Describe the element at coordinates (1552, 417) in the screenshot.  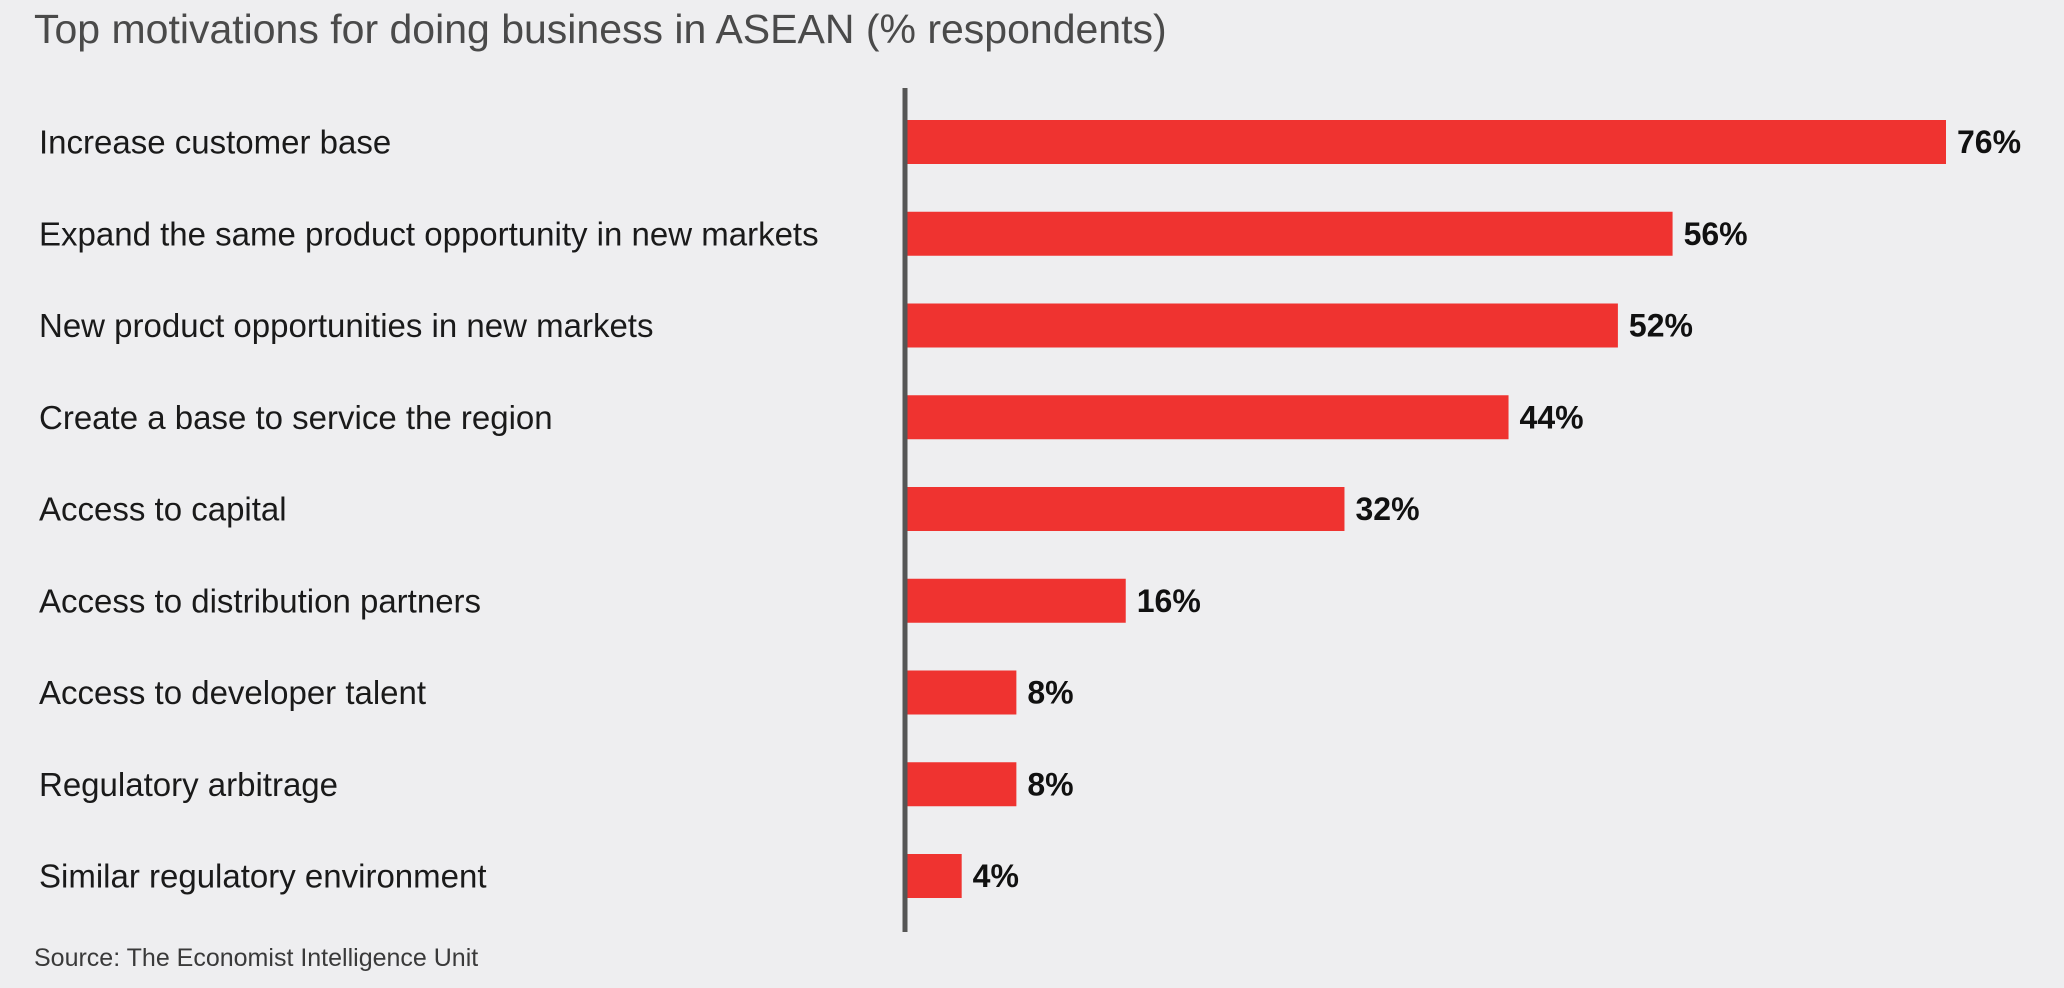
I see `value-label: 44%` at that location.